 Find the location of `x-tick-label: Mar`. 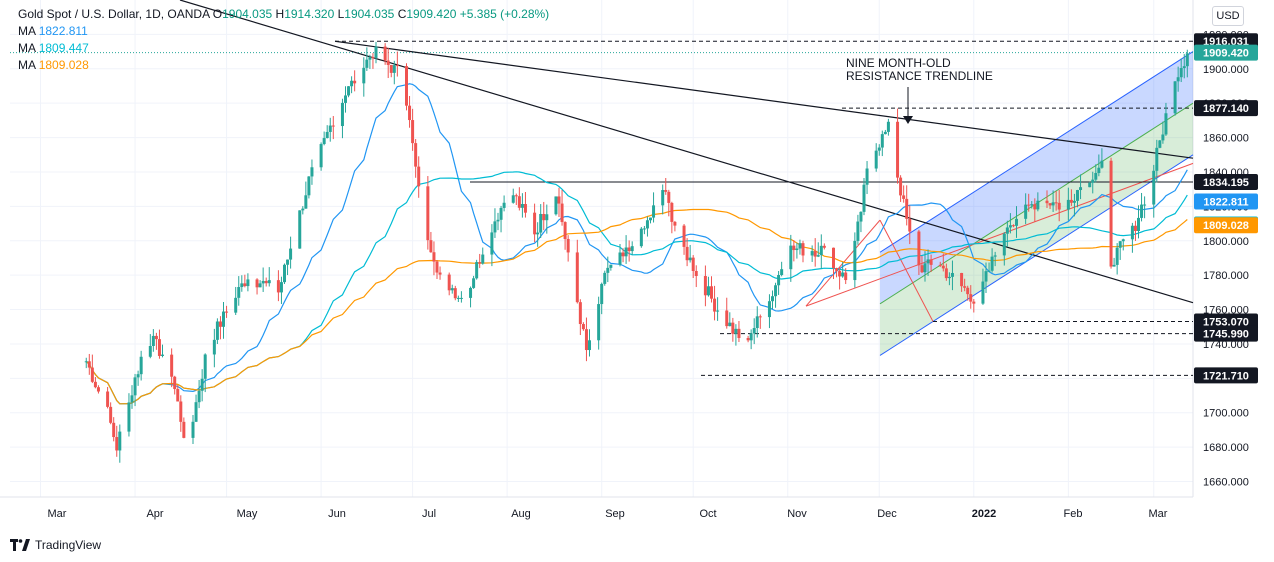

x-tick-label: Mar is located at coordinates (57, 514).